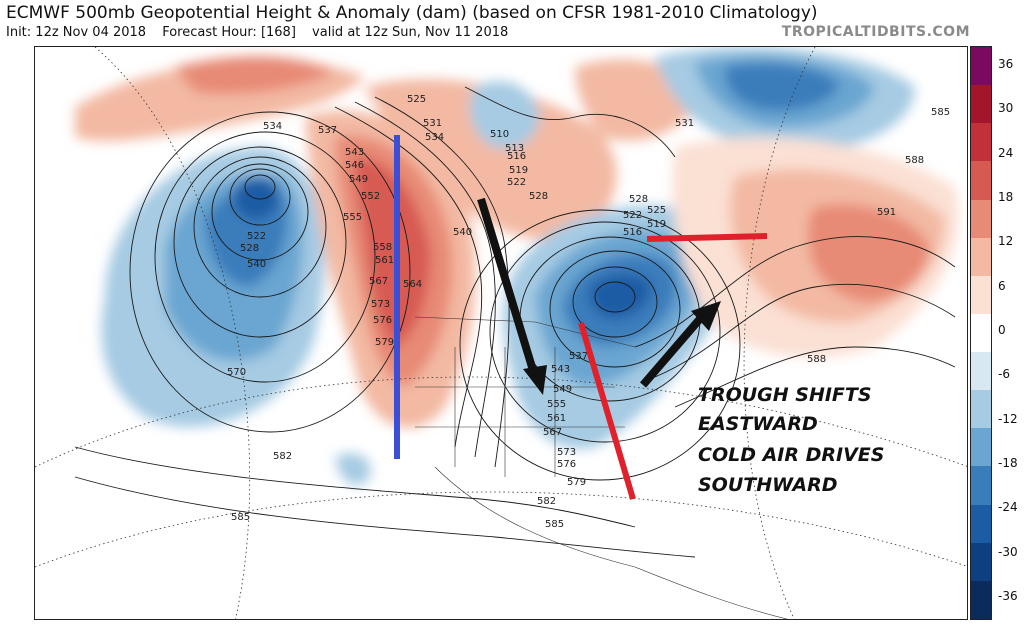 The width and height of the screenshot is (1024, 638). I want to click on colorbar-tick-label: 12, so click(1006, 241).